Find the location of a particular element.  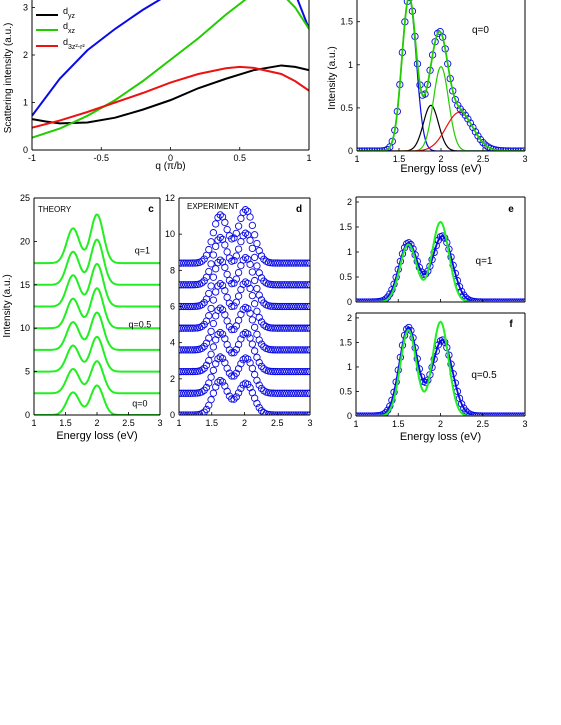

curve-label: q=0.5 is located at coordinates (139, 324).